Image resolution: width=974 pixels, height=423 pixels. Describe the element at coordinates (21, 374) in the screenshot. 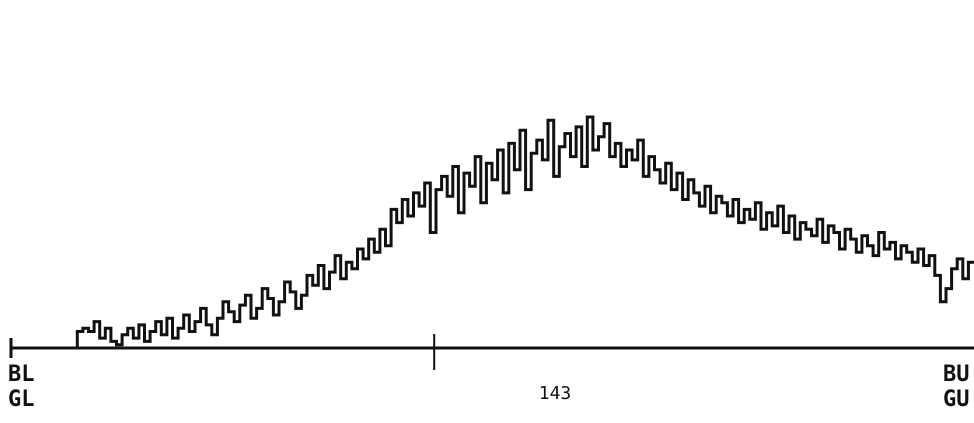

I see `left-label-top: BL` at that location.